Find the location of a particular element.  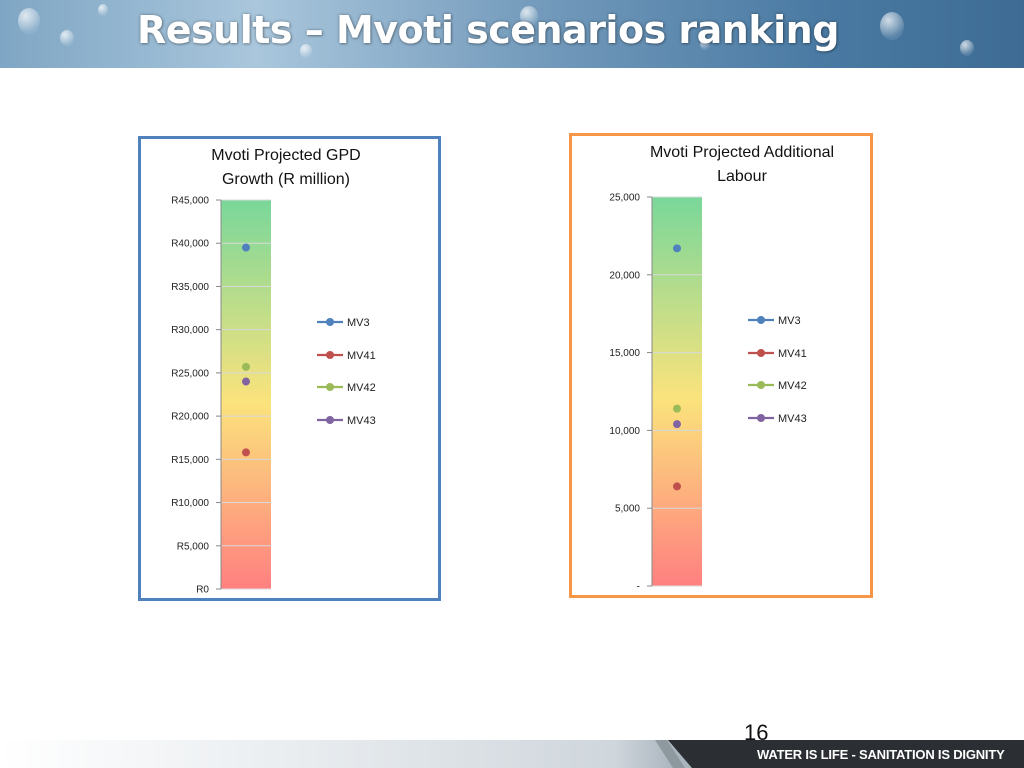

y-tick-label: R0 is located at coordinates (202, 590).